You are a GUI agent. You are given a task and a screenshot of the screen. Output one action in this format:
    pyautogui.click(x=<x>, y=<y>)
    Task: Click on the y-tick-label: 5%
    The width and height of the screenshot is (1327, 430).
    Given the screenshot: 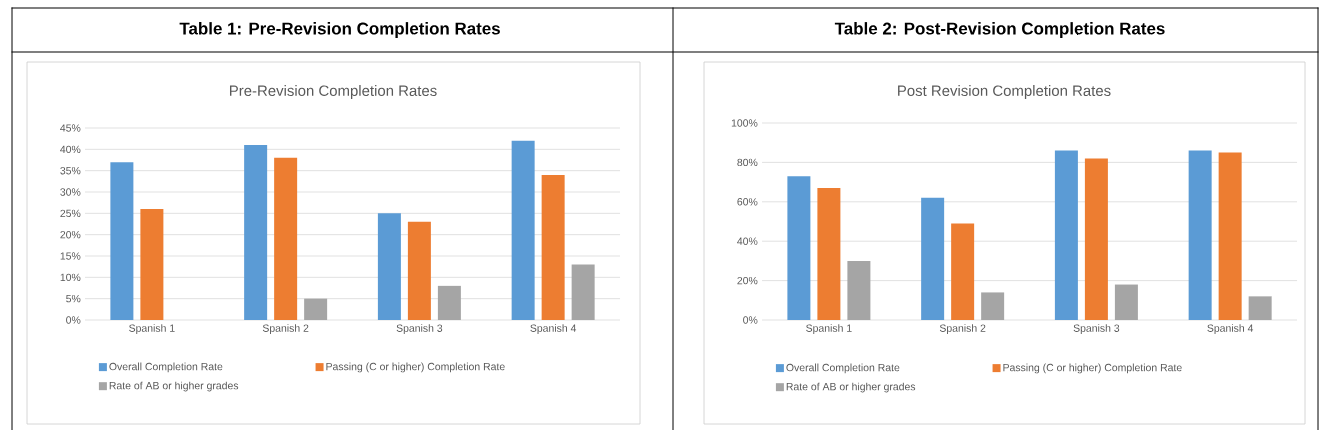 What is the action you would take?
    pyautogui.click(x=73, y=298)
    